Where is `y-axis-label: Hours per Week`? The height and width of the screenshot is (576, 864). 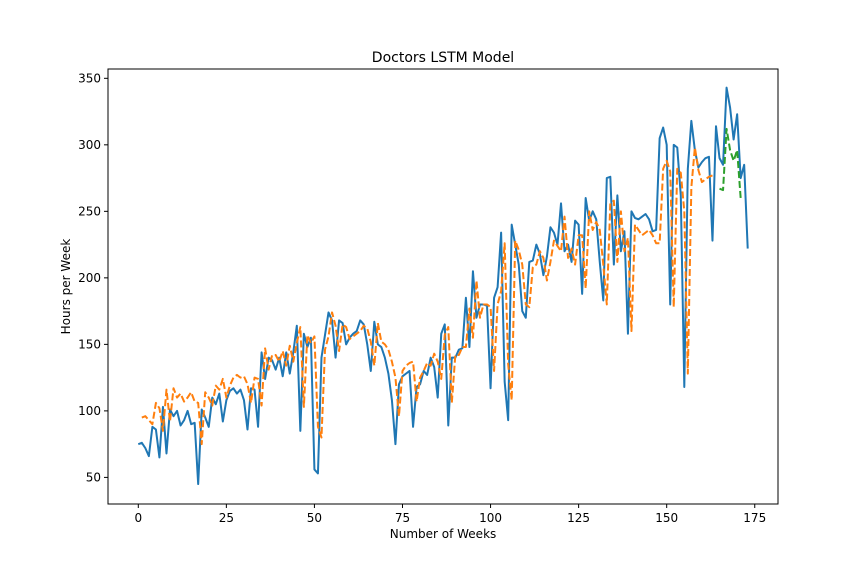
y-axis-label: Hours per Week is located at coordinates (66, 287).